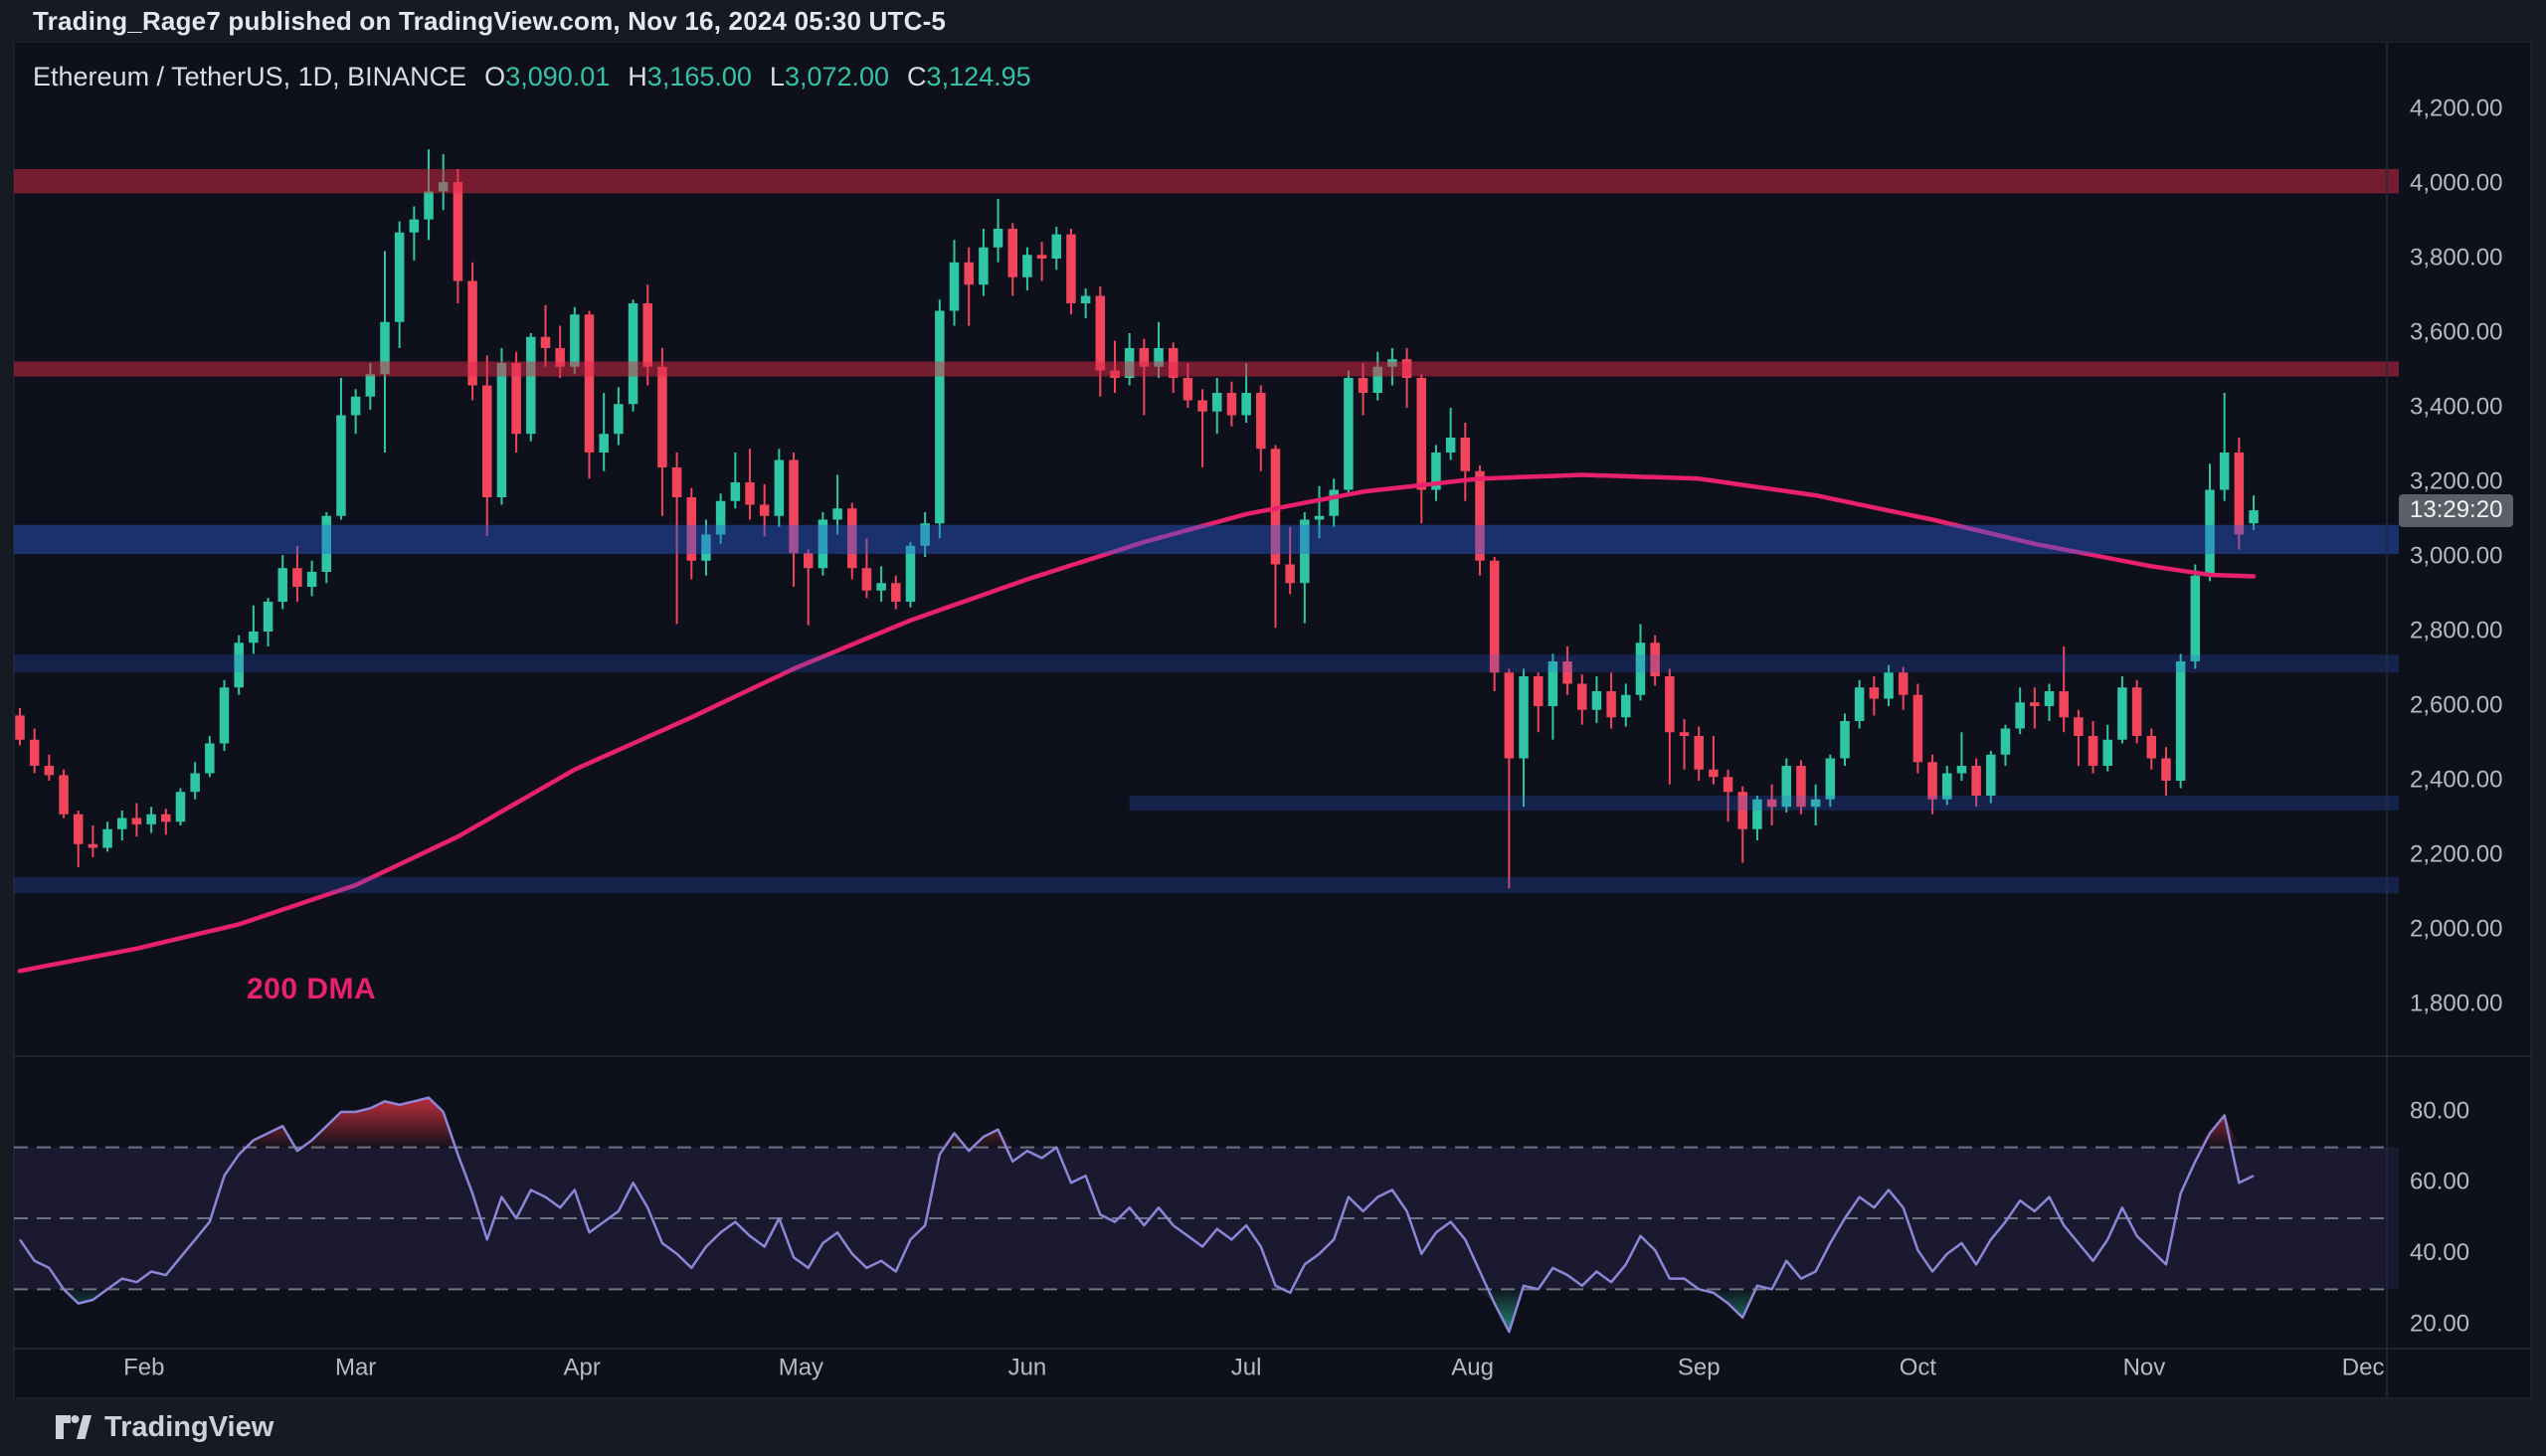  Describe the element at coordinates (2456, 704) in the screenshot. I see `price-tick-label: 2,600.00` at that location.